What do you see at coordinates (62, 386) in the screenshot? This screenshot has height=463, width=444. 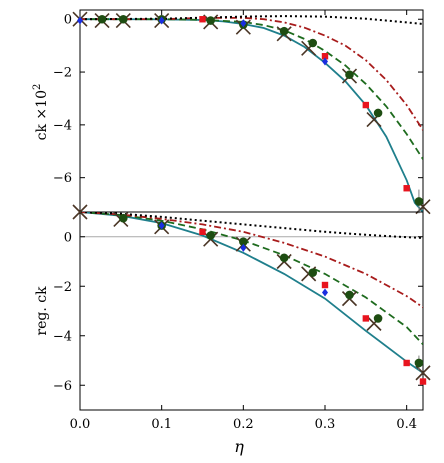 I see `bottom-y-tick-label: −6` at bounding box center [62, 386].